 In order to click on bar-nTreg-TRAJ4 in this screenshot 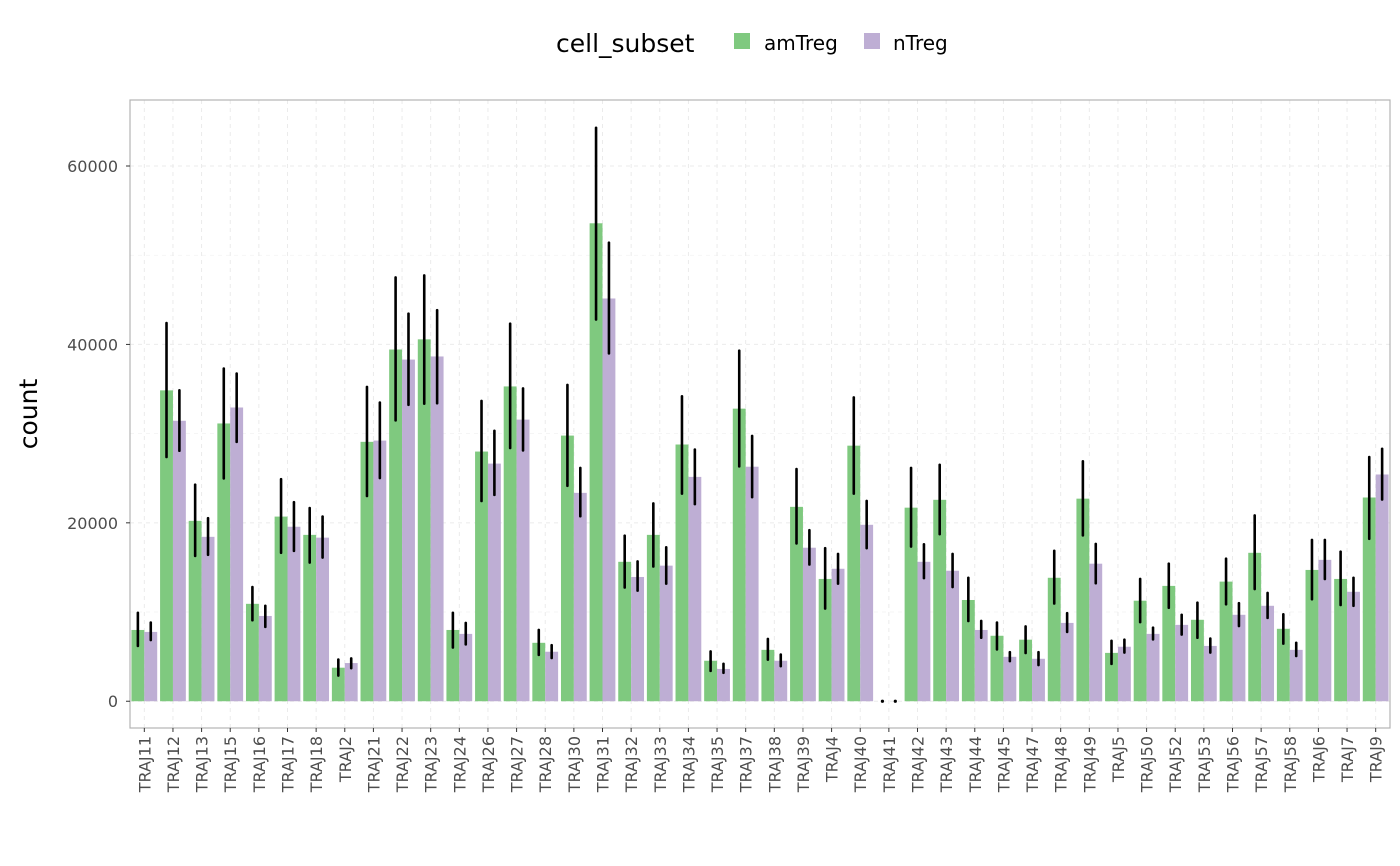, I will do `click(838, 635)`.